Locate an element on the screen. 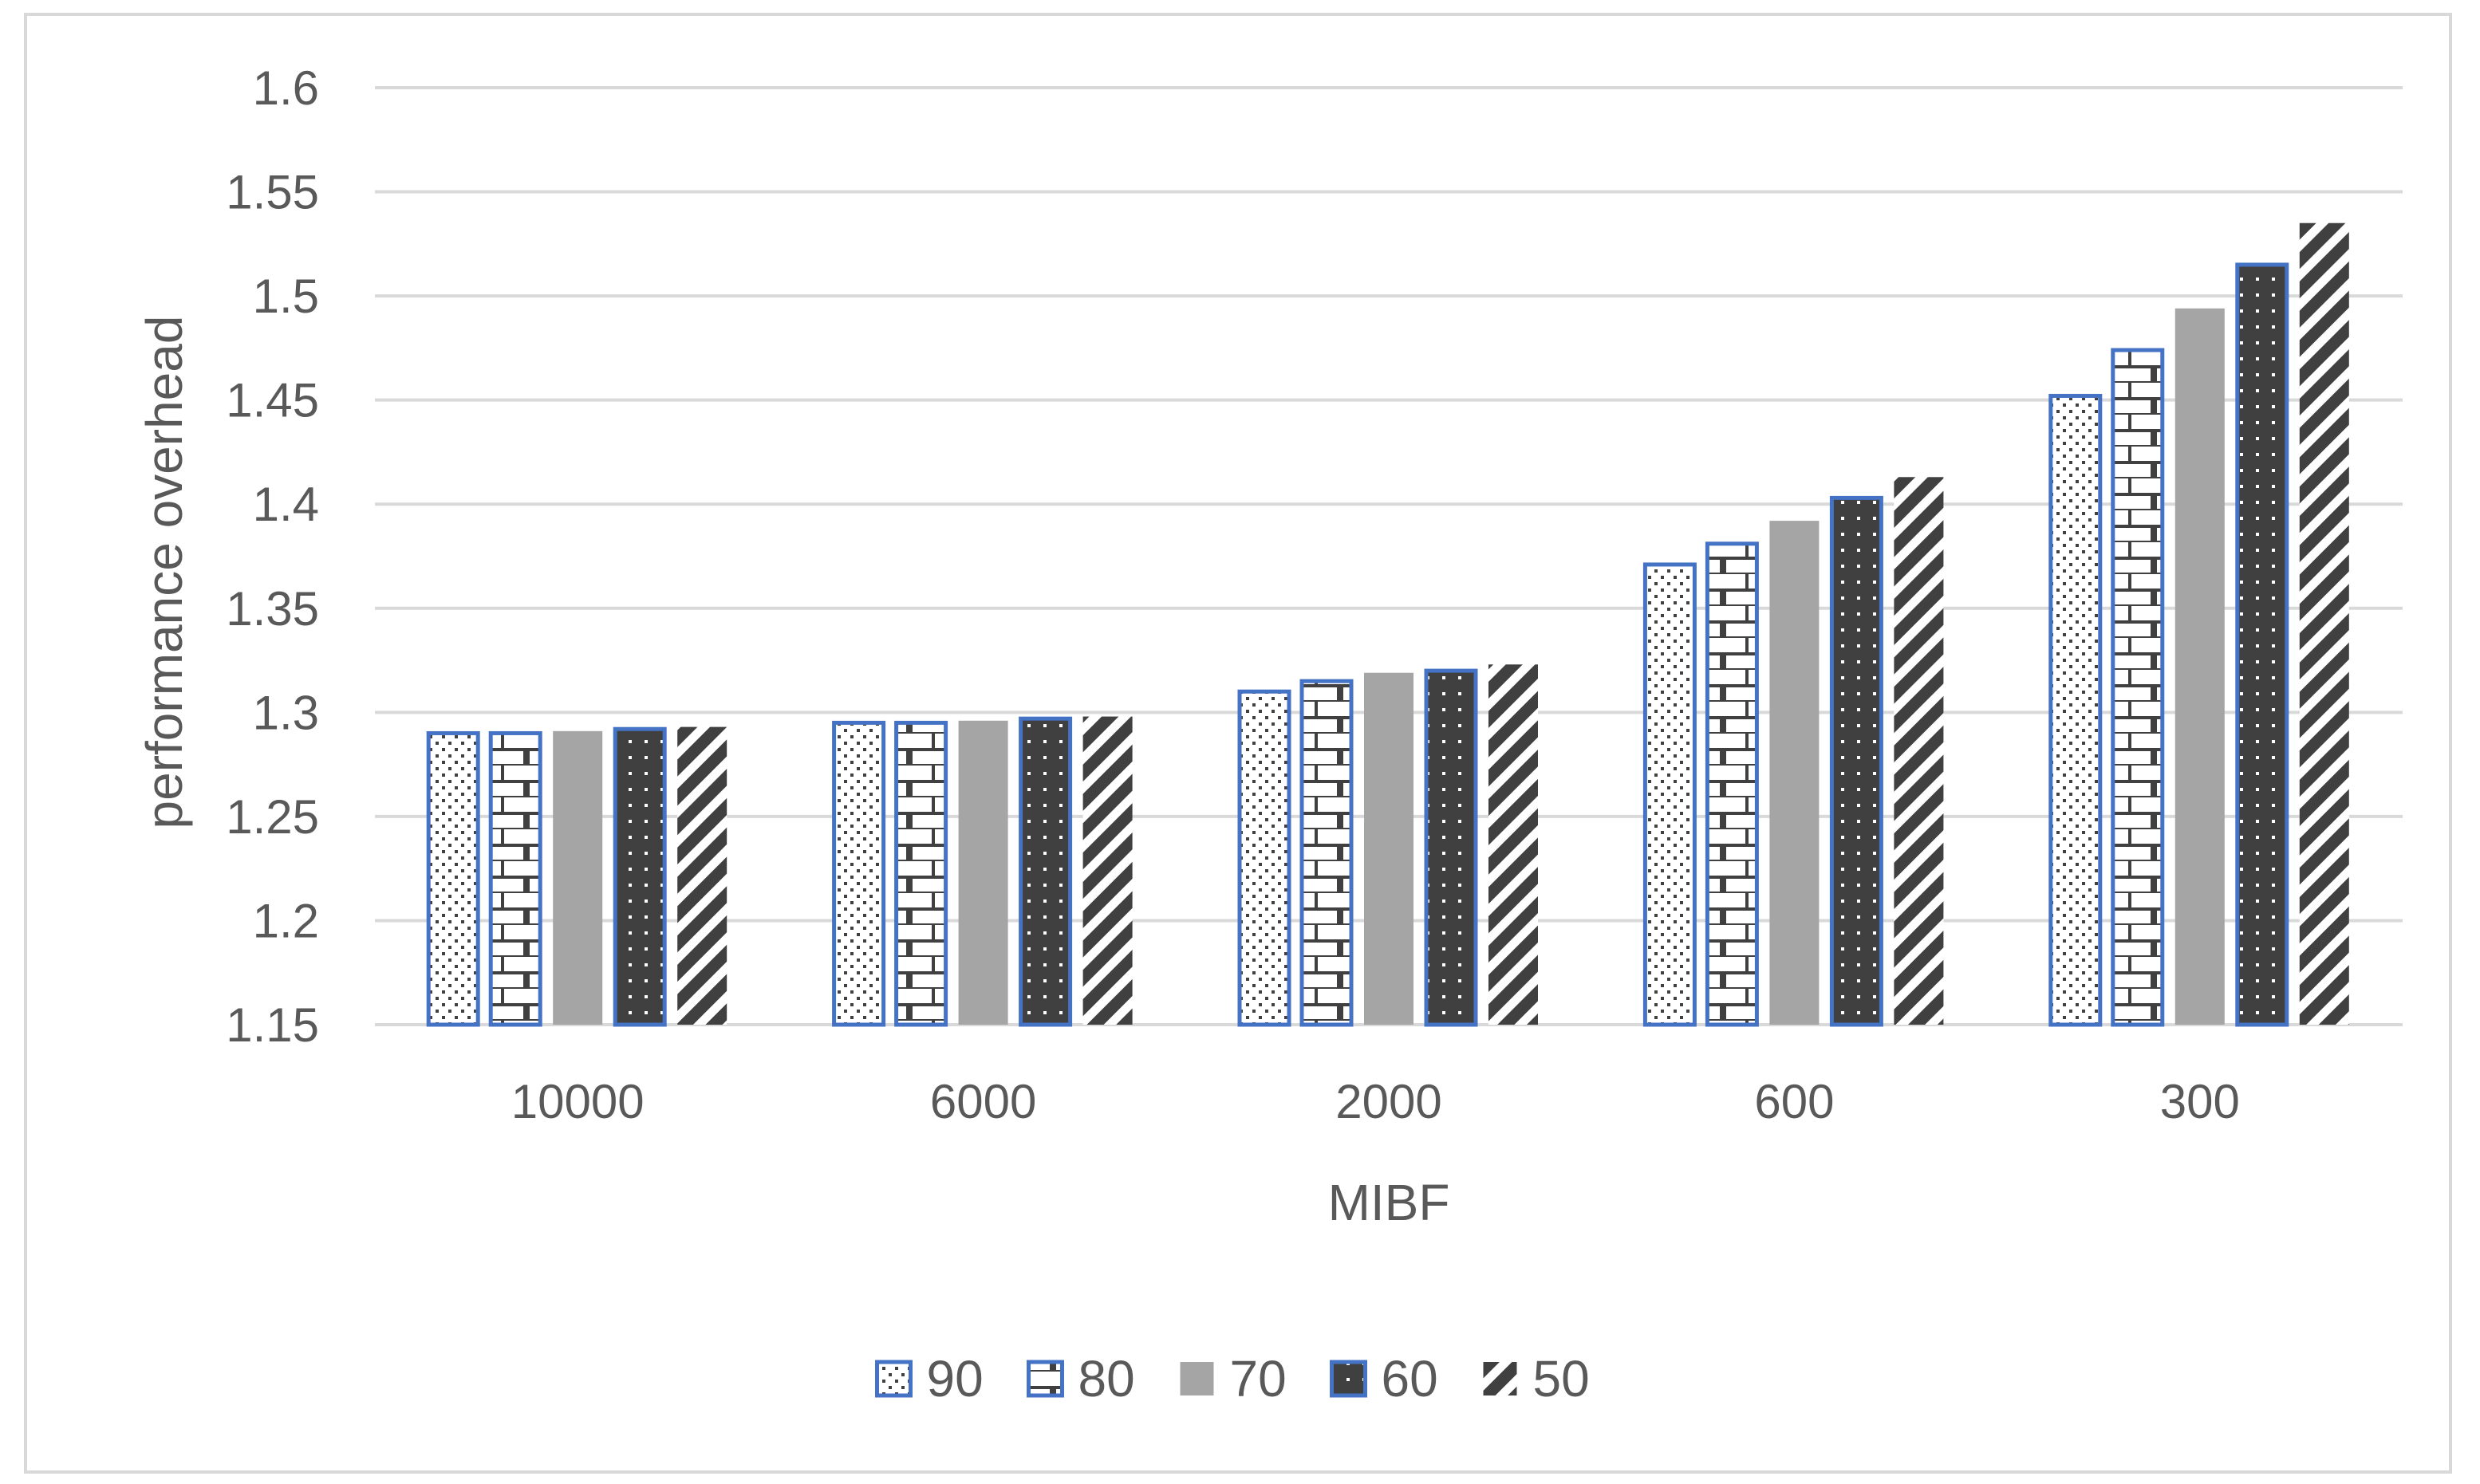 The width and height of the screenshot is (2480, 1484). y-tick-label: 1.35 is located at coordinates (272, 609).